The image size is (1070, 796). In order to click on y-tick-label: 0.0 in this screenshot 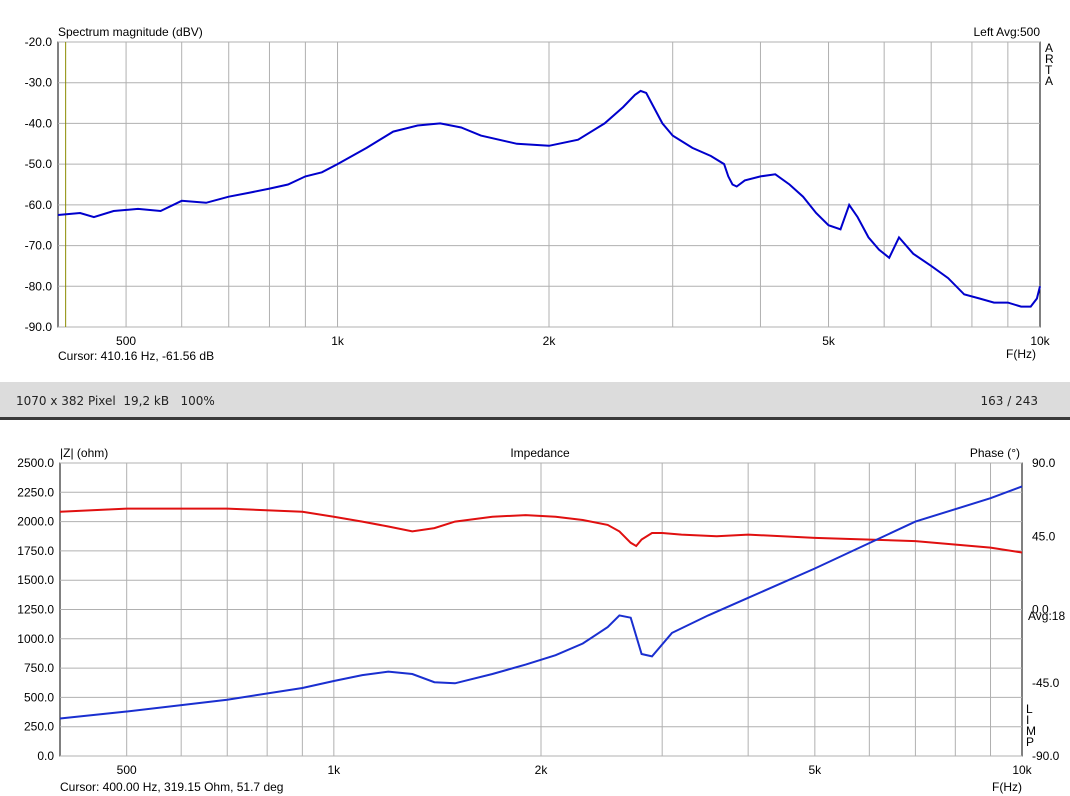, I will do `click(45, 756)`.